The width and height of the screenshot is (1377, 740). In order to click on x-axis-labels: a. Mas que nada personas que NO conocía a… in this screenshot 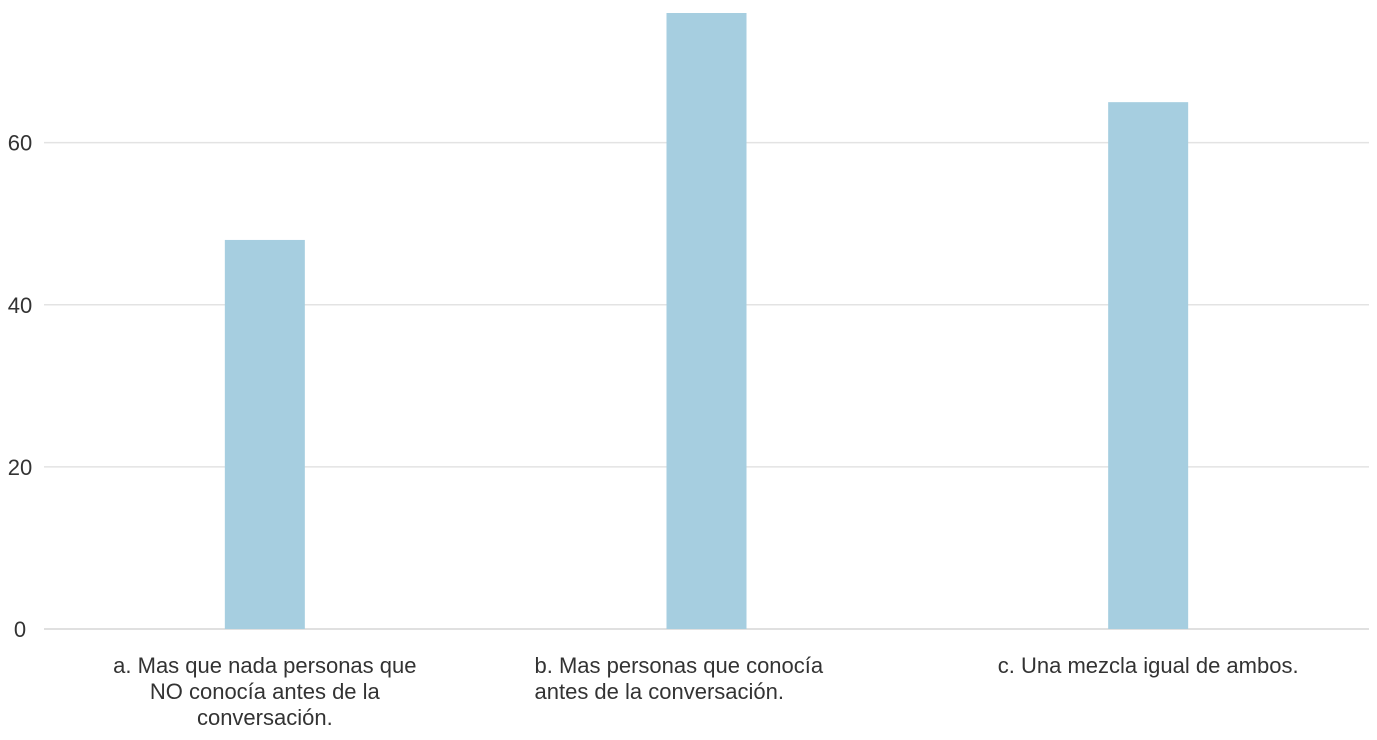, I will do `click(705, 691)`.